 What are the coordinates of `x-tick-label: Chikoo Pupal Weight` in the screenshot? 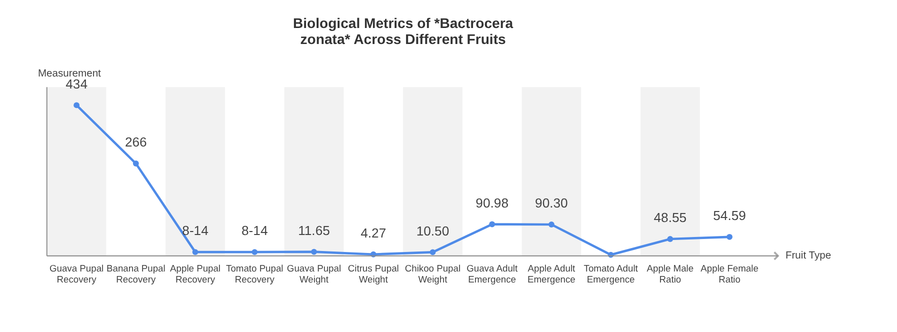 It's located at (432, 274).